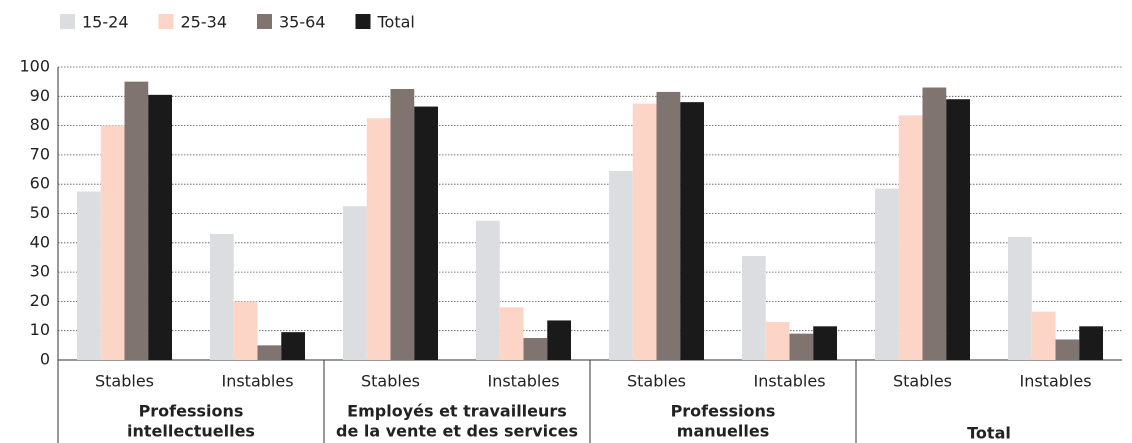 Image resolution: width=1132 pixels, height=443 pixels. Describe the element at coordinates (40, 95) in the screenshot. I see `y-tick-label: 90` at that location.